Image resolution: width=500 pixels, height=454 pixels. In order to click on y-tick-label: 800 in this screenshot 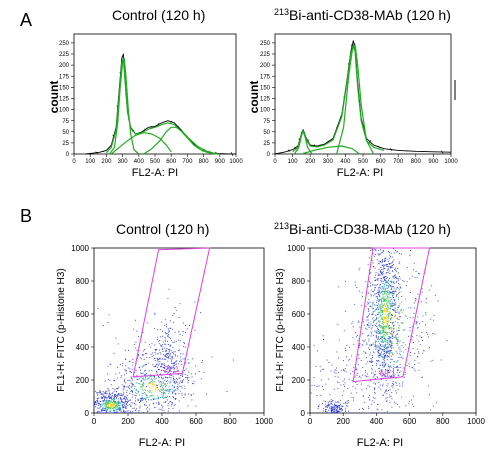, I will do `click(299, 281)`.